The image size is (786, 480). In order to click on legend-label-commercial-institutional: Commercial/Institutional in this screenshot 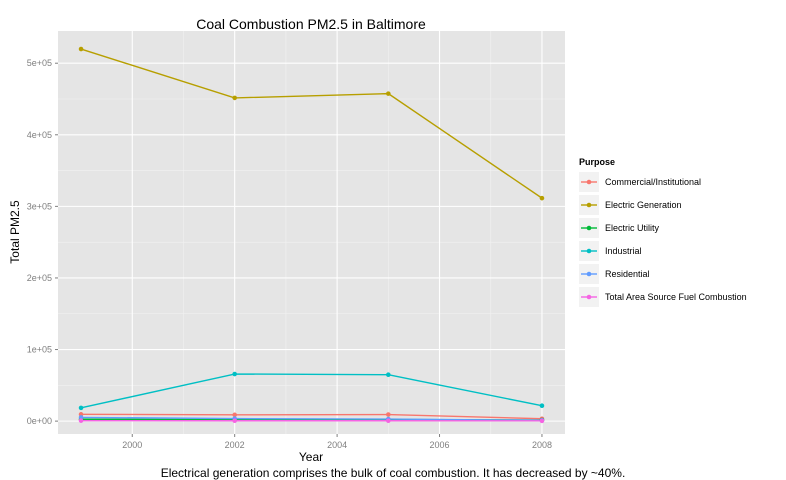, I will do `click(653, 182)`.